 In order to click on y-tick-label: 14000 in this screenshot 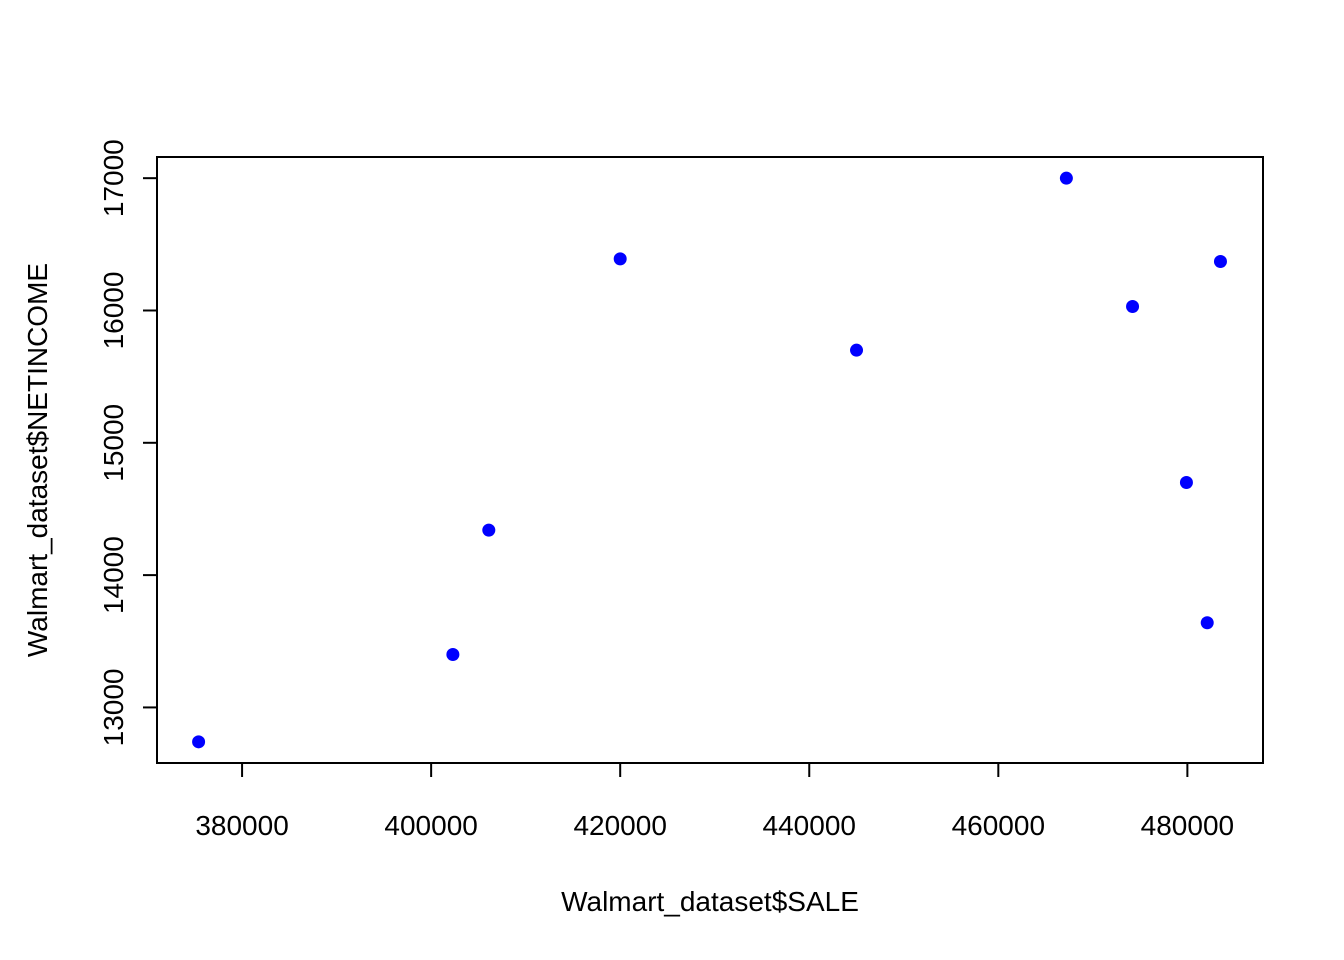, I will do `click(113, 575)`.